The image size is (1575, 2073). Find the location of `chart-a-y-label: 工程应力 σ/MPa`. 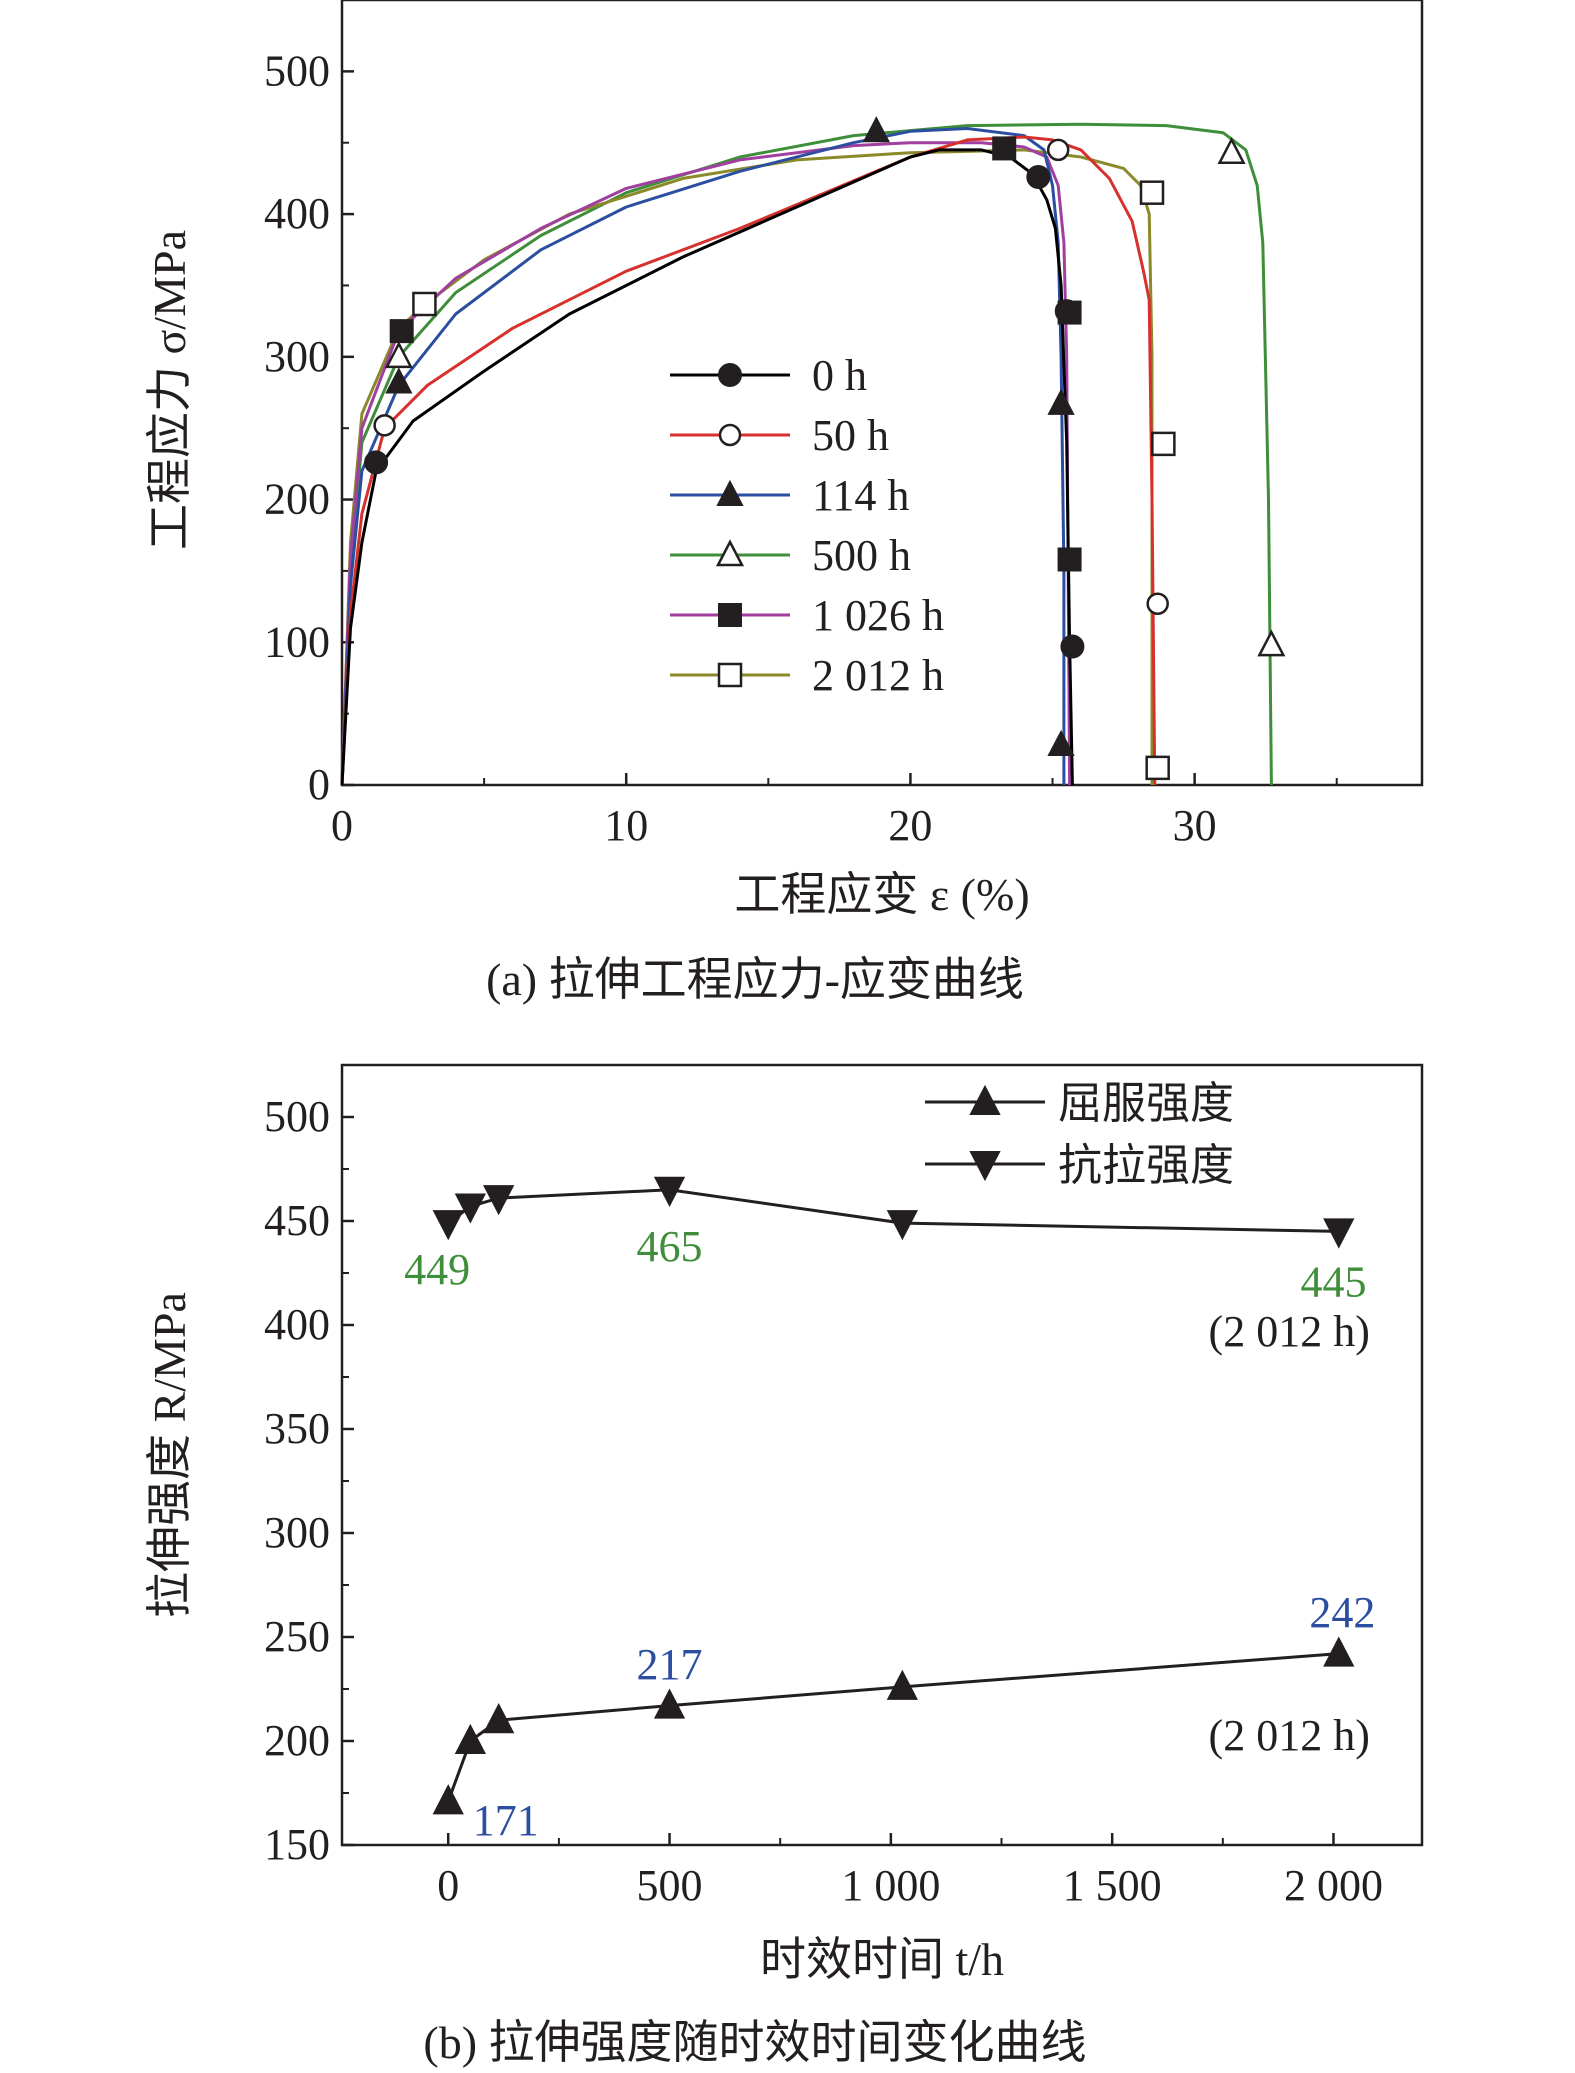

chart-a-y-label: 工程应力 σ/MPa is located at coordinates (169, 390).